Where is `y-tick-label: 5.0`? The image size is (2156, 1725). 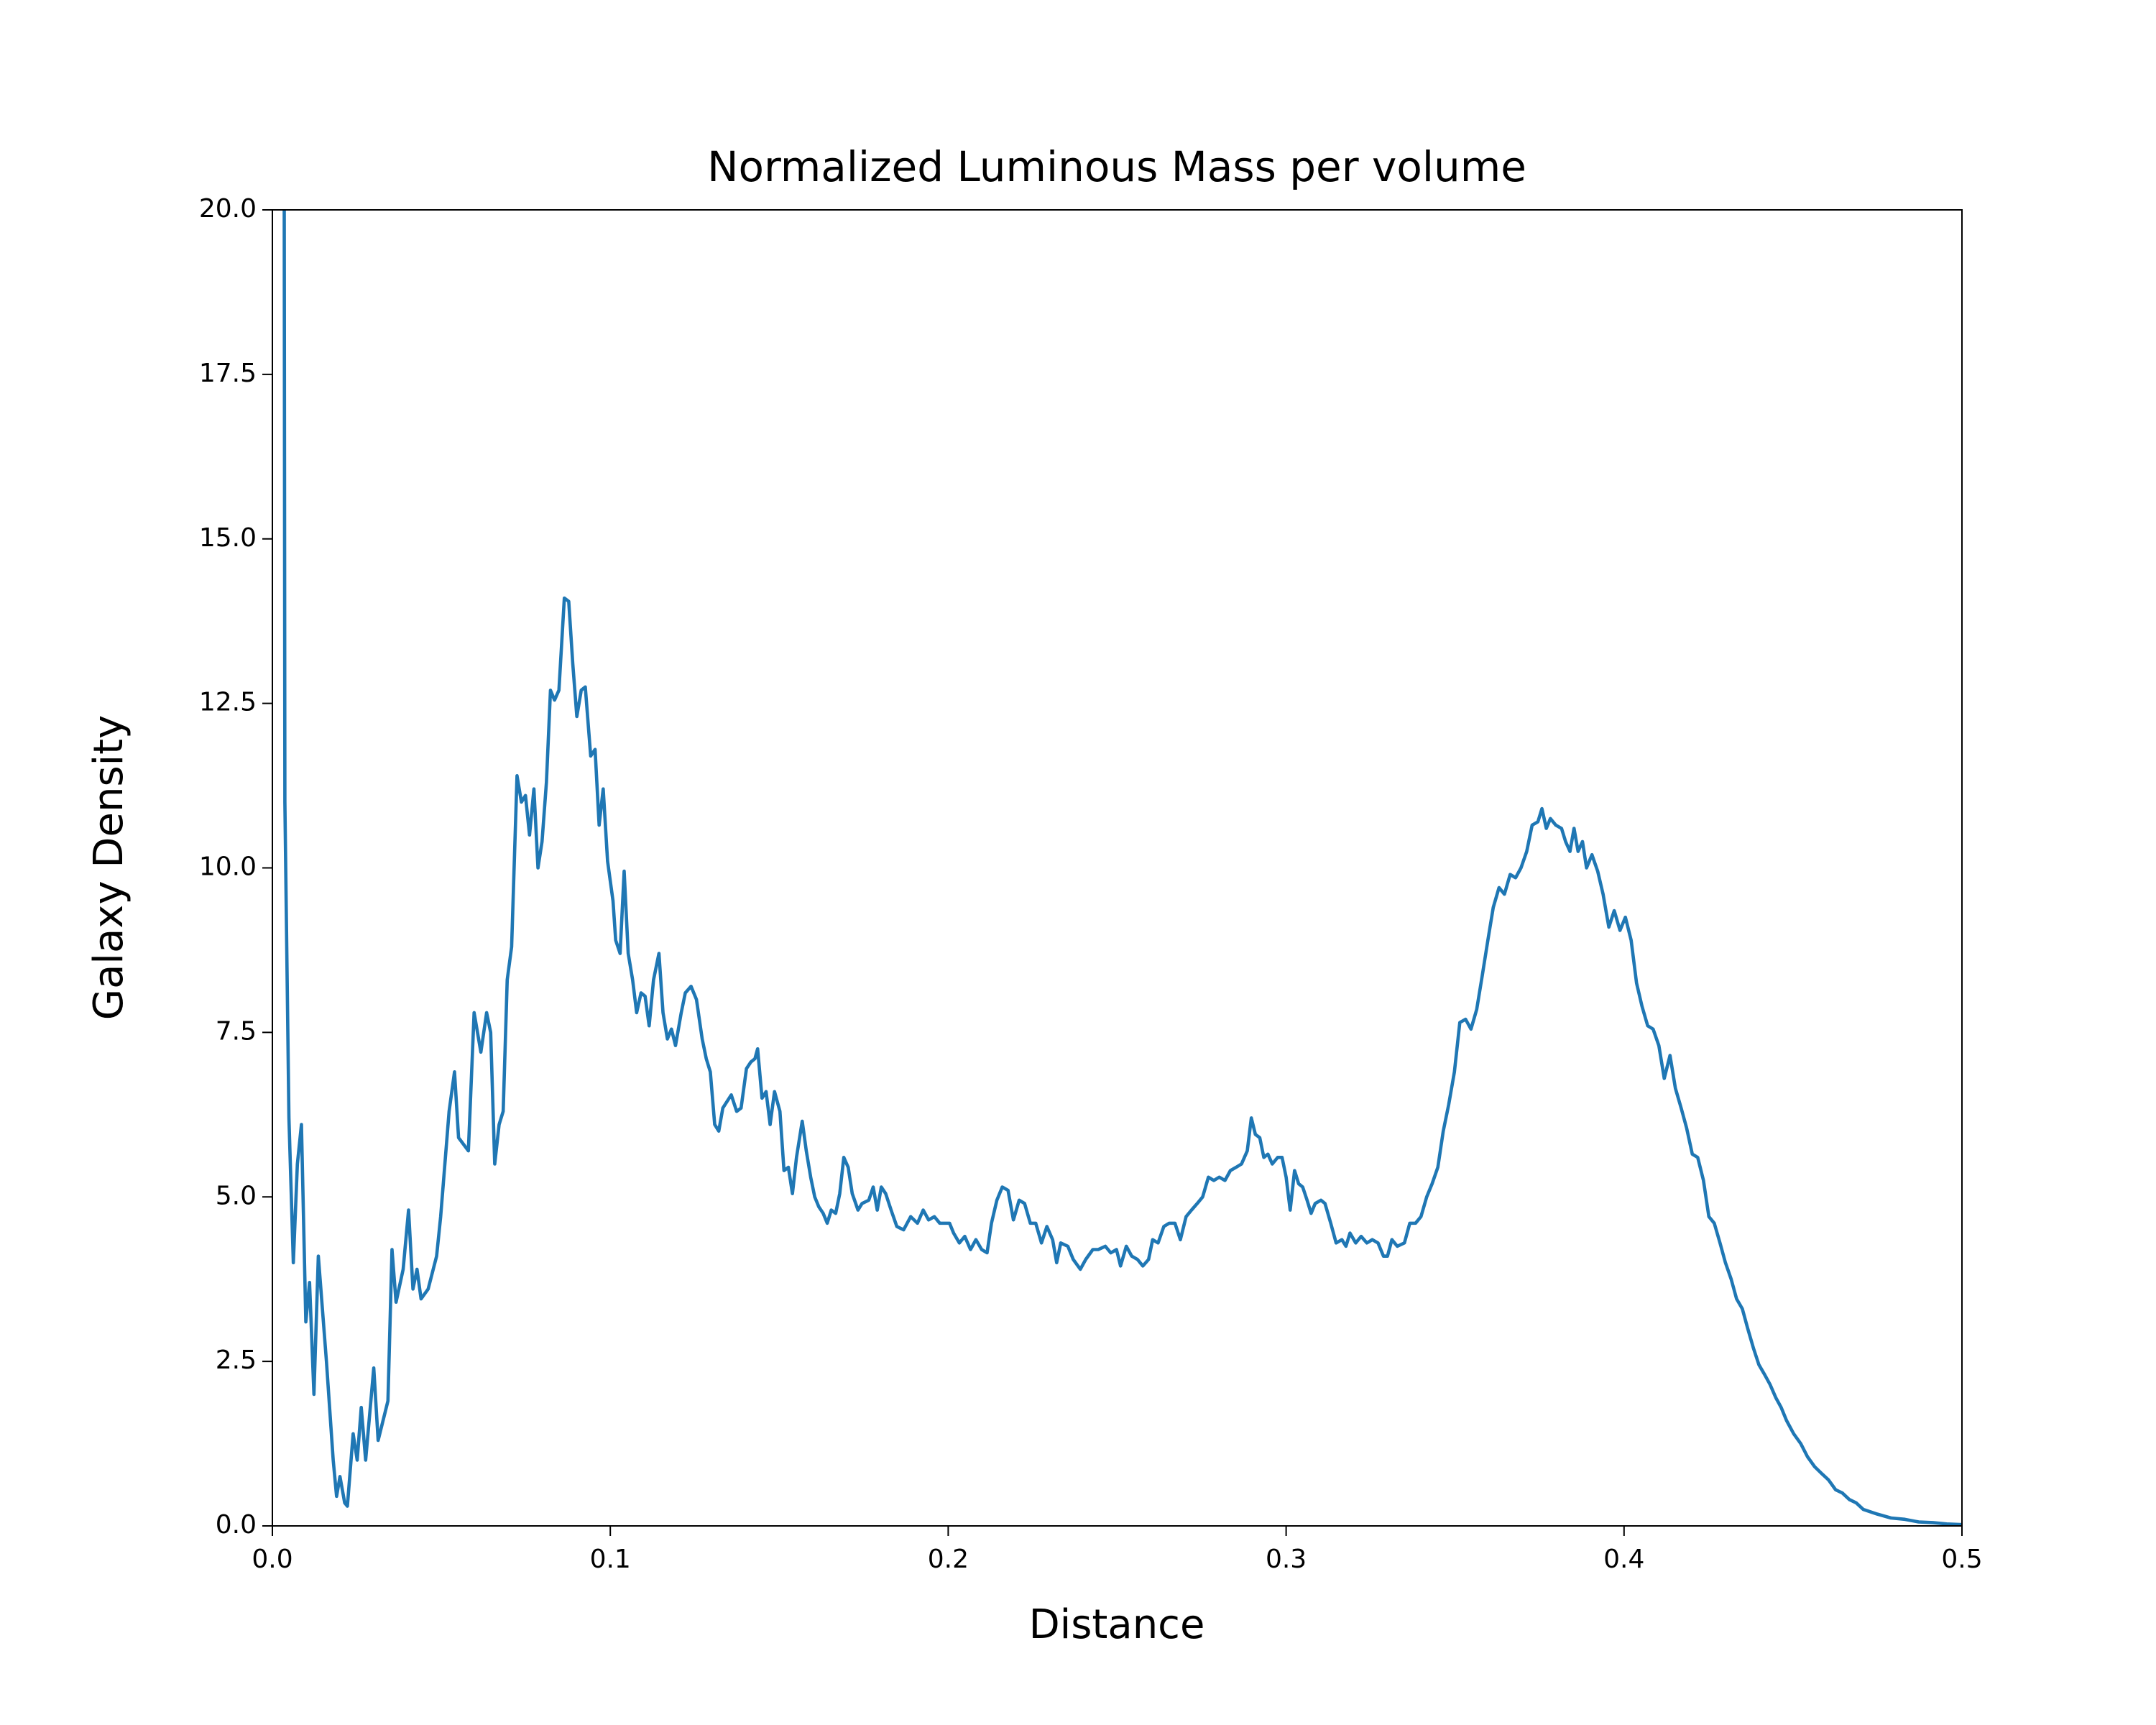
y-tick-label: 5.0 is located at coordinates (237, 1195).